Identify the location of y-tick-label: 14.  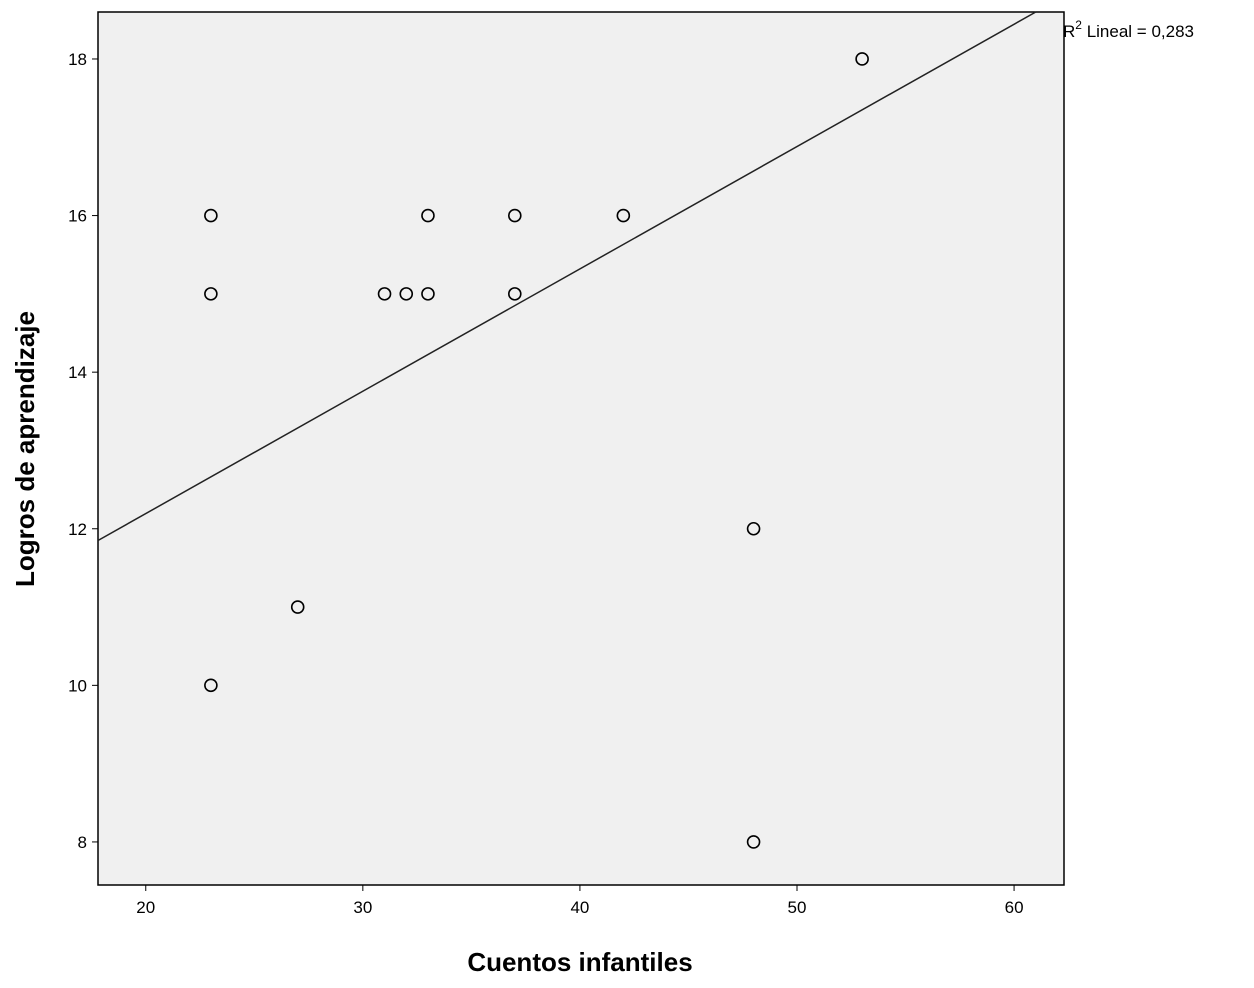
(77, 372).